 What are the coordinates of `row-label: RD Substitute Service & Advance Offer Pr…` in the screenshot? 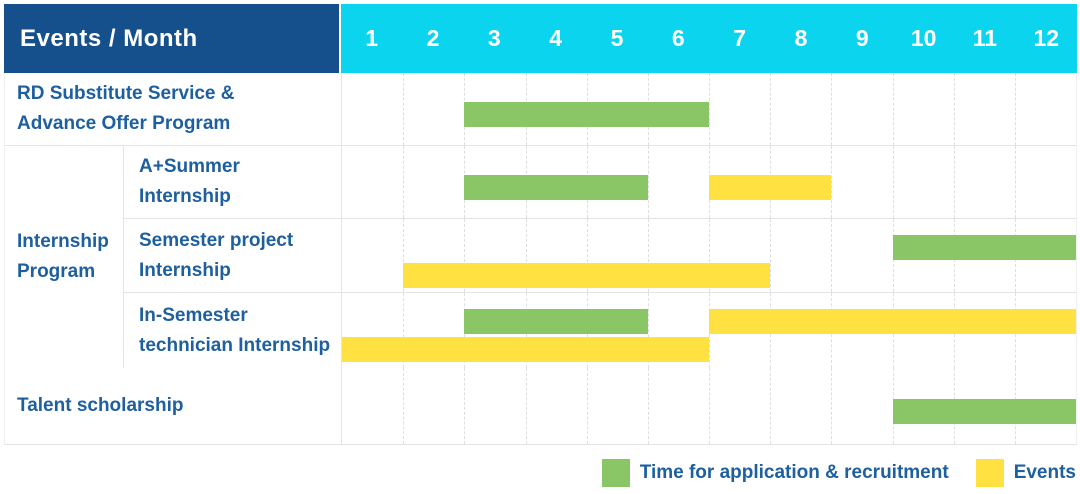 It's located at (126, 108).